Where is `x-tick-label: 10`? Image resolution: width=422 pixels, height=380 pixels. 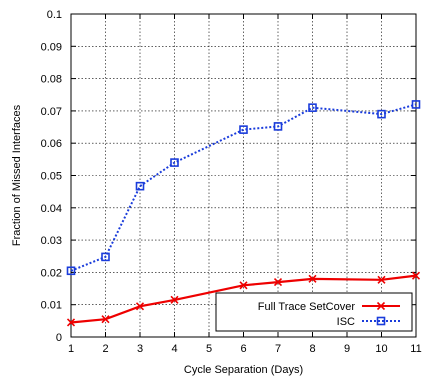 x-tick-label: 10 is located at coordinates (381, 349).